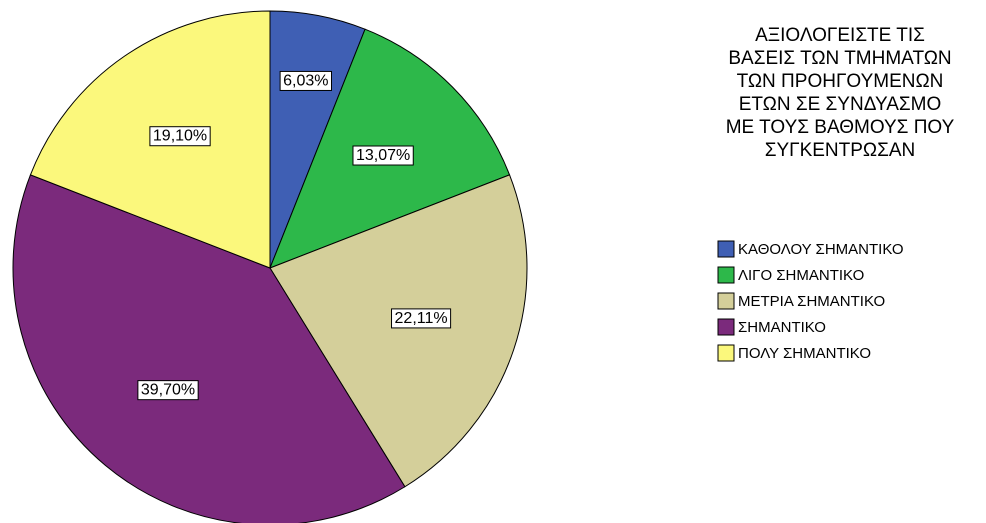 Image resolution: width=986 pixels, height=523 pixels. I want to click on legend-label: ΣΗΜΑΝΤΙΚΟ, so click(782, 327).